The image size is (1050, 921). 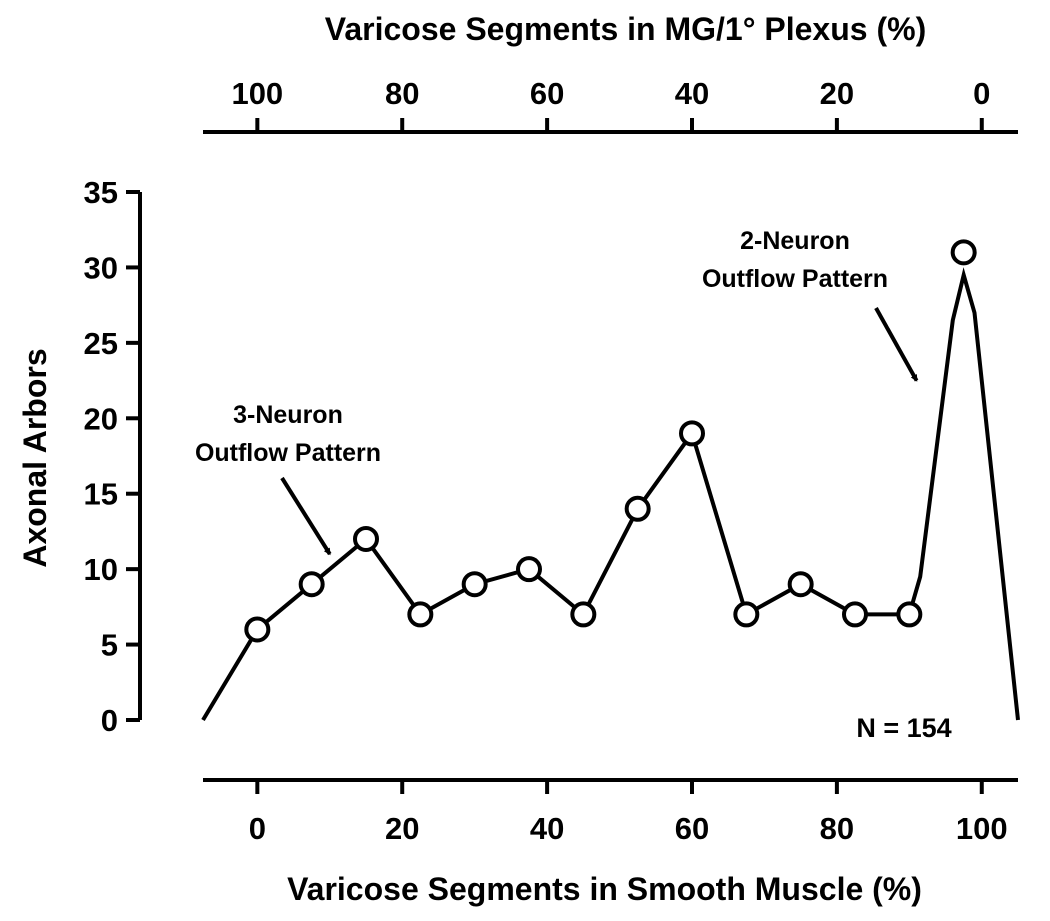 What do you see at coordinates (109, 645) in the screenshot?
I see `y-tick-label: 5` at bounding box center [109, 645].